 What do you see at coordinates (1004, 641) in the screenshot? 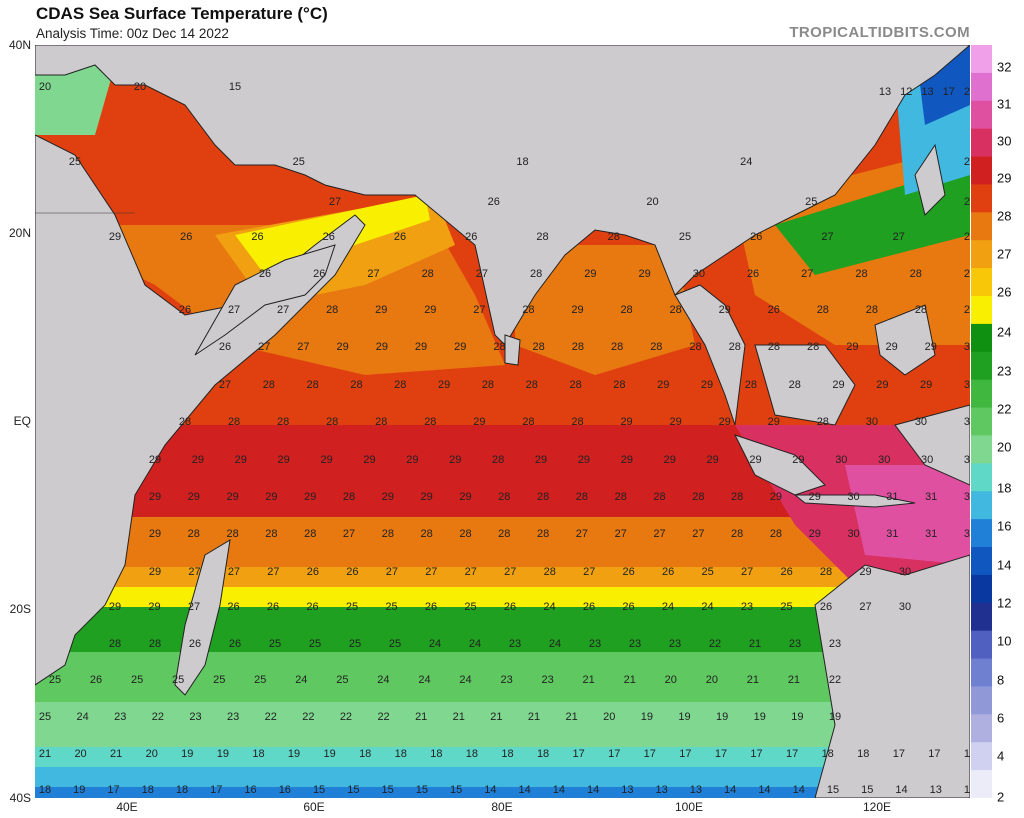
I see `colorbar-label: 10` at bounding box center [1004, 641].